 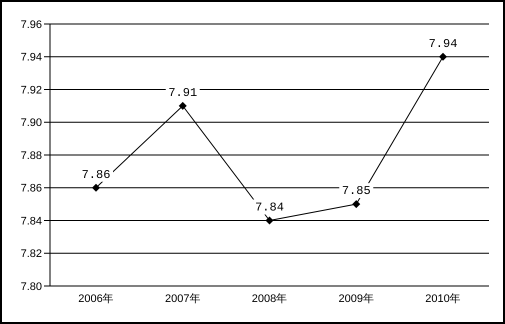 I want to click on y-tick-label: 7.96, so click(x=31, y=24).